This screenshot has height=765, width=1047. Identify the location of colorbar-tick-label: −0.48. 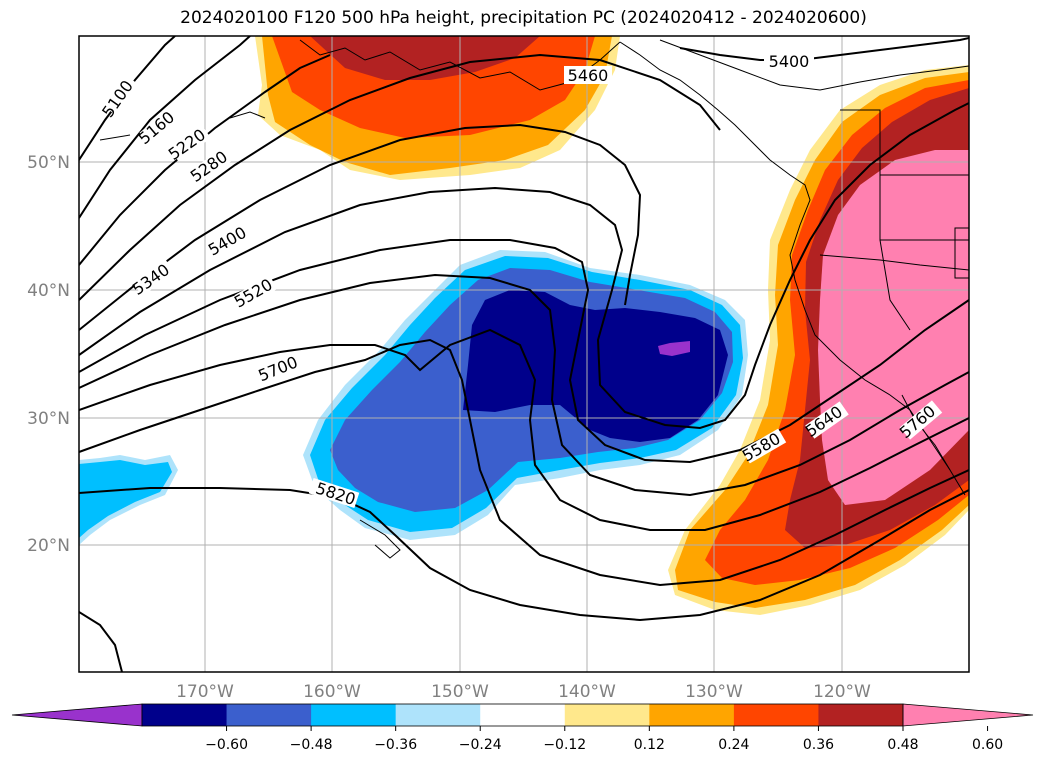
(311, 745).